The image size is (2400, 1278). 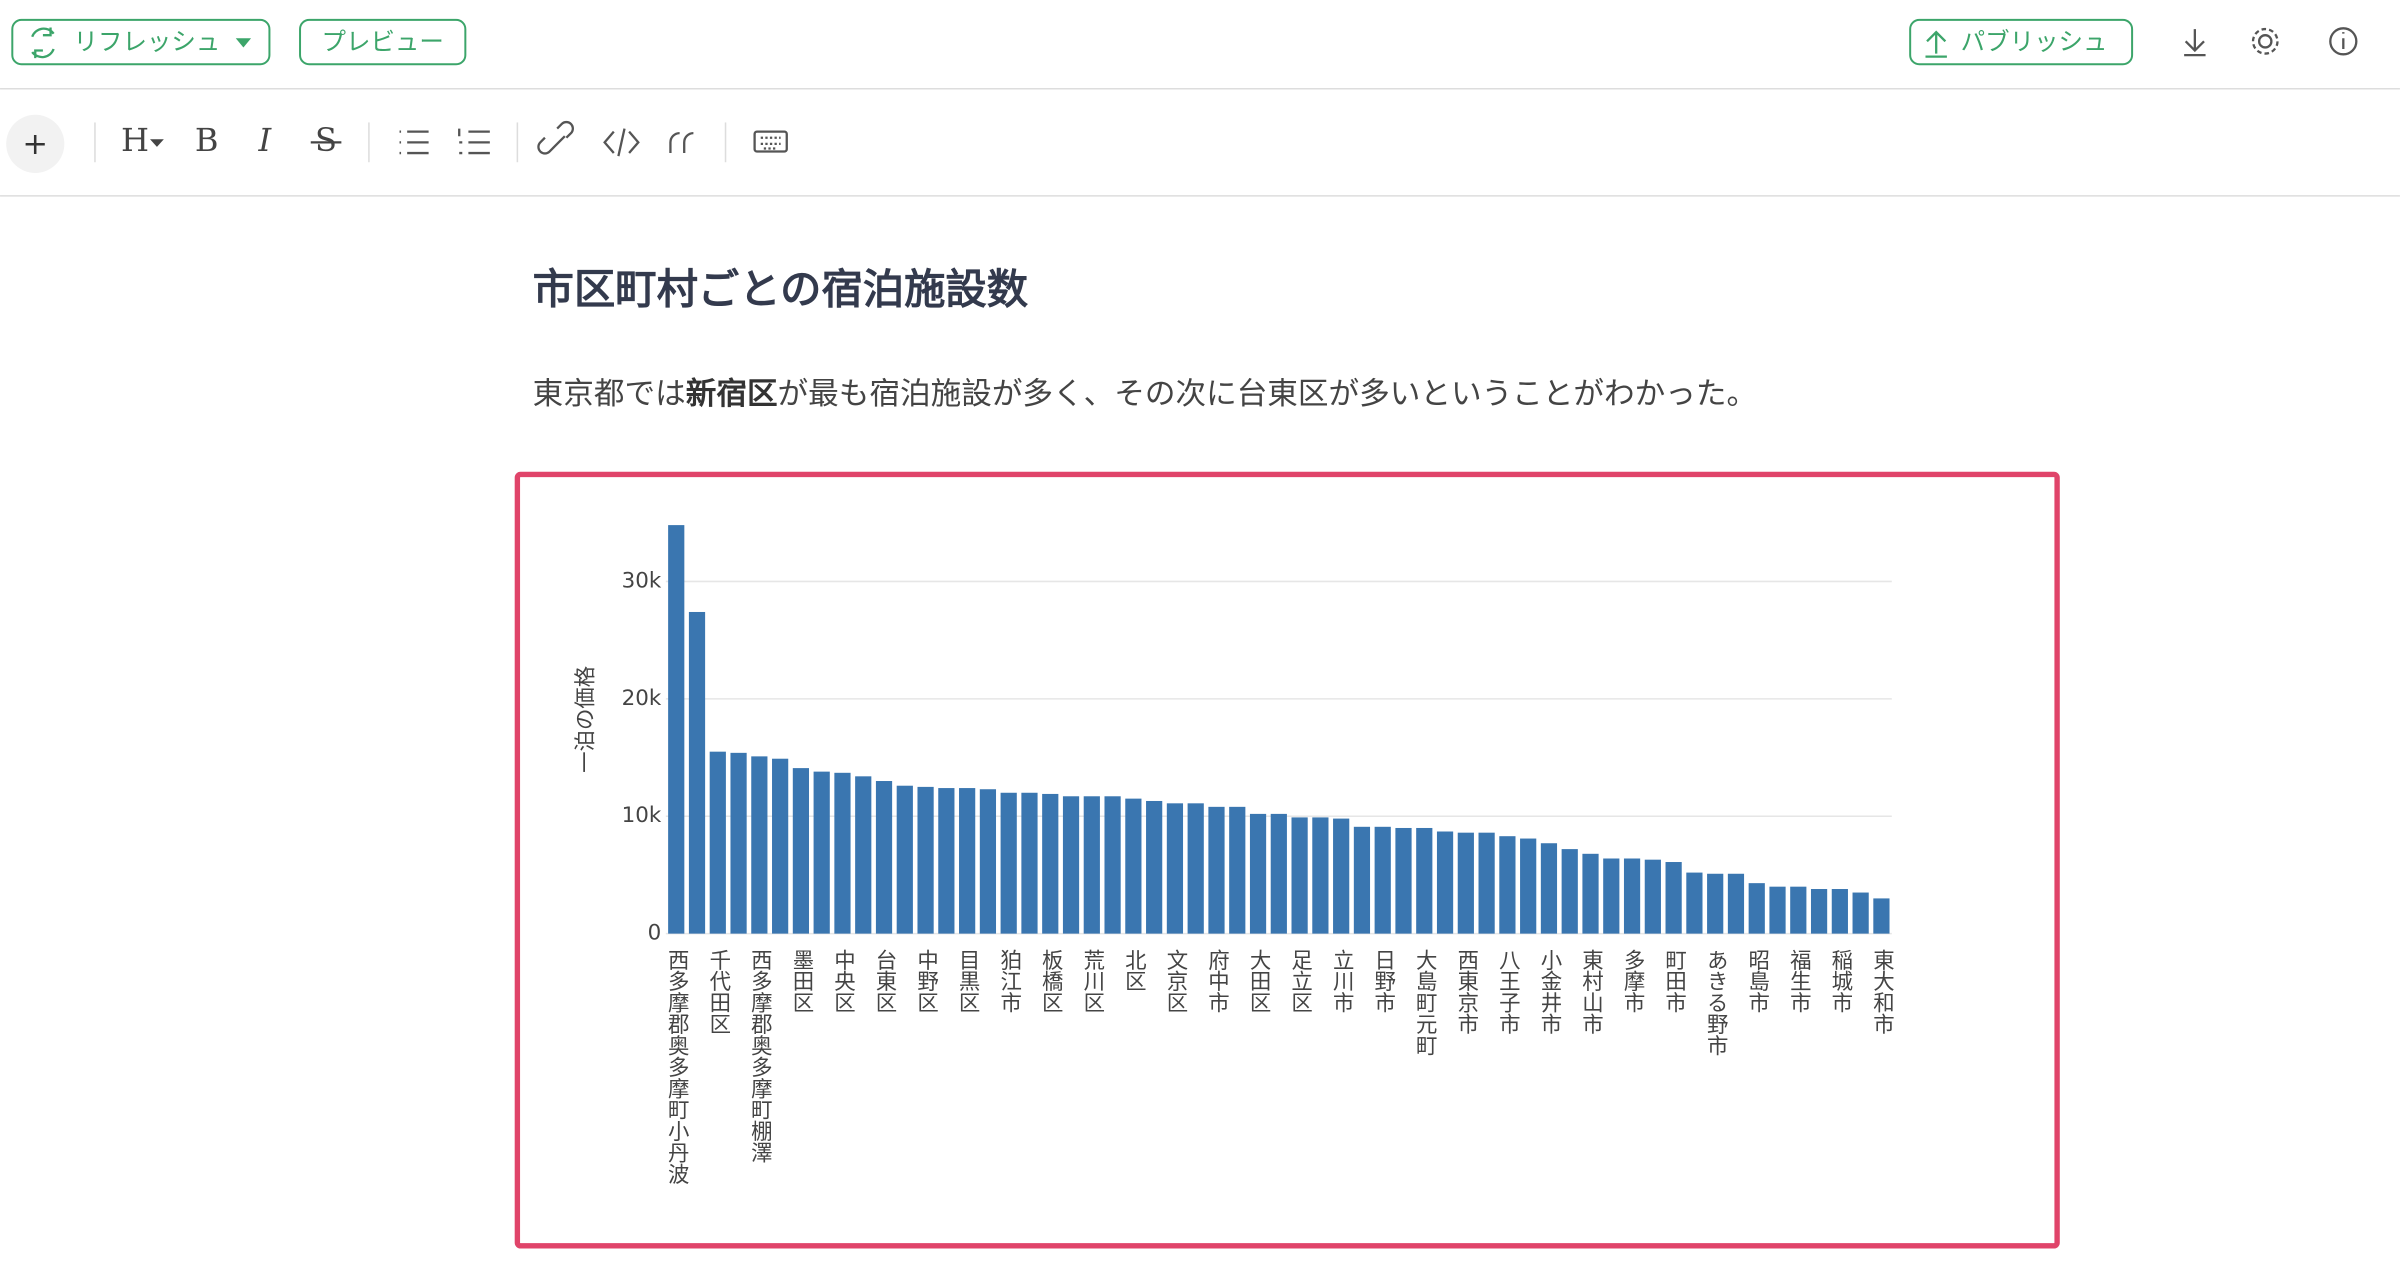 I want to click on x-tick-label: 東村山市, so click(x=1591, y=992).